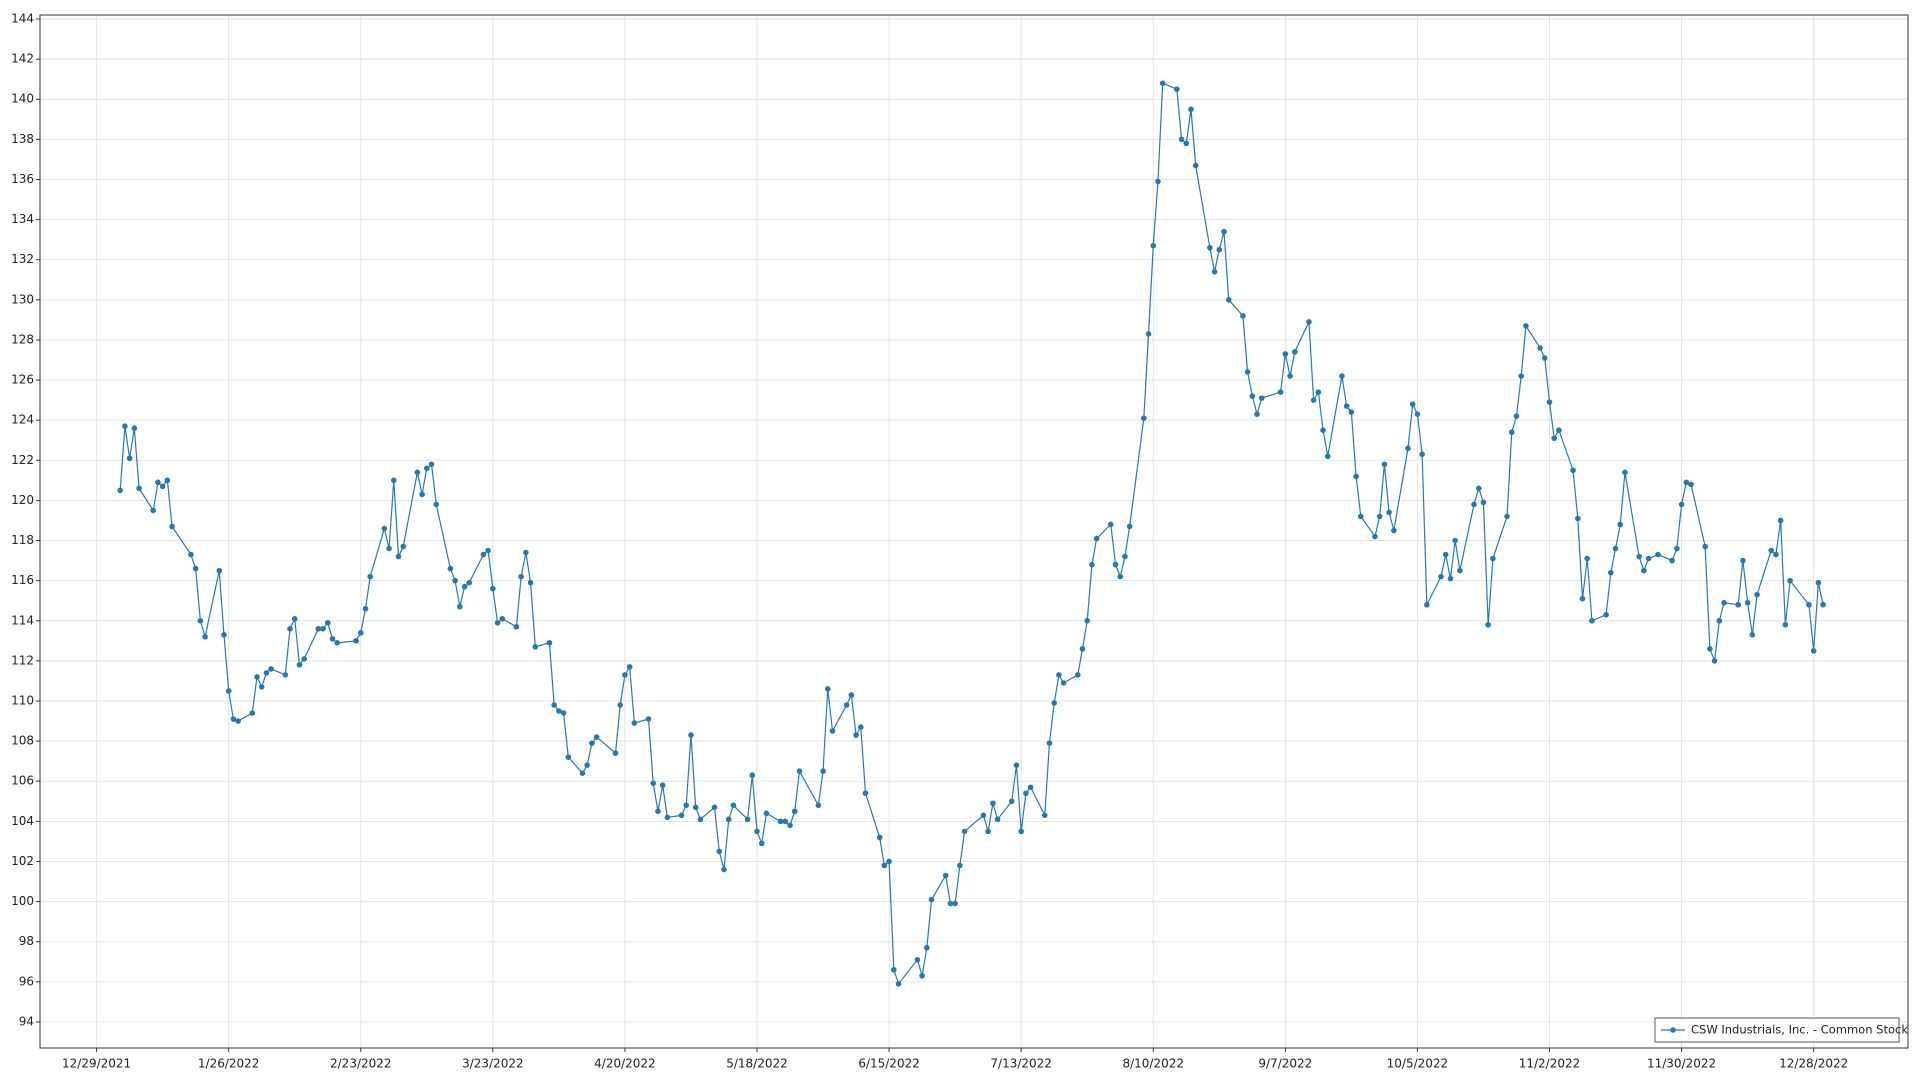 The width and height of the screenshot is (1920, 1084). I want to click on x-tick-label: 6/15/2022, so click(889, 1064).